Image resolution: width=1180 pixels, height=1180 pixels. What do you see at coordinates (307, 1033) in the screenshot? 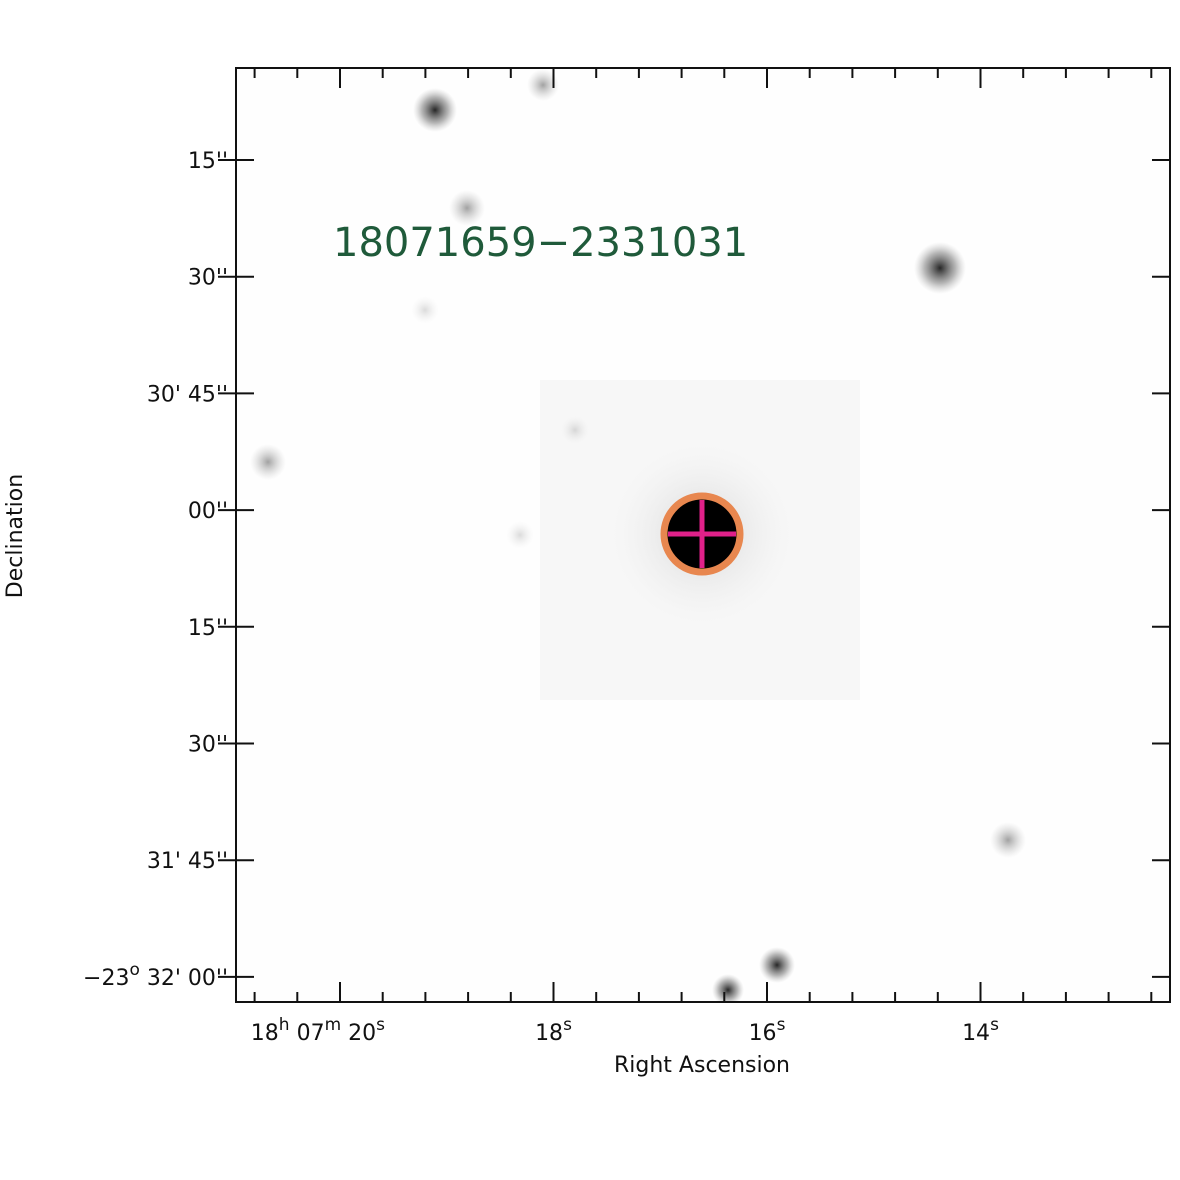
I see `label-part: 07` at bounding box center [307, 1033].